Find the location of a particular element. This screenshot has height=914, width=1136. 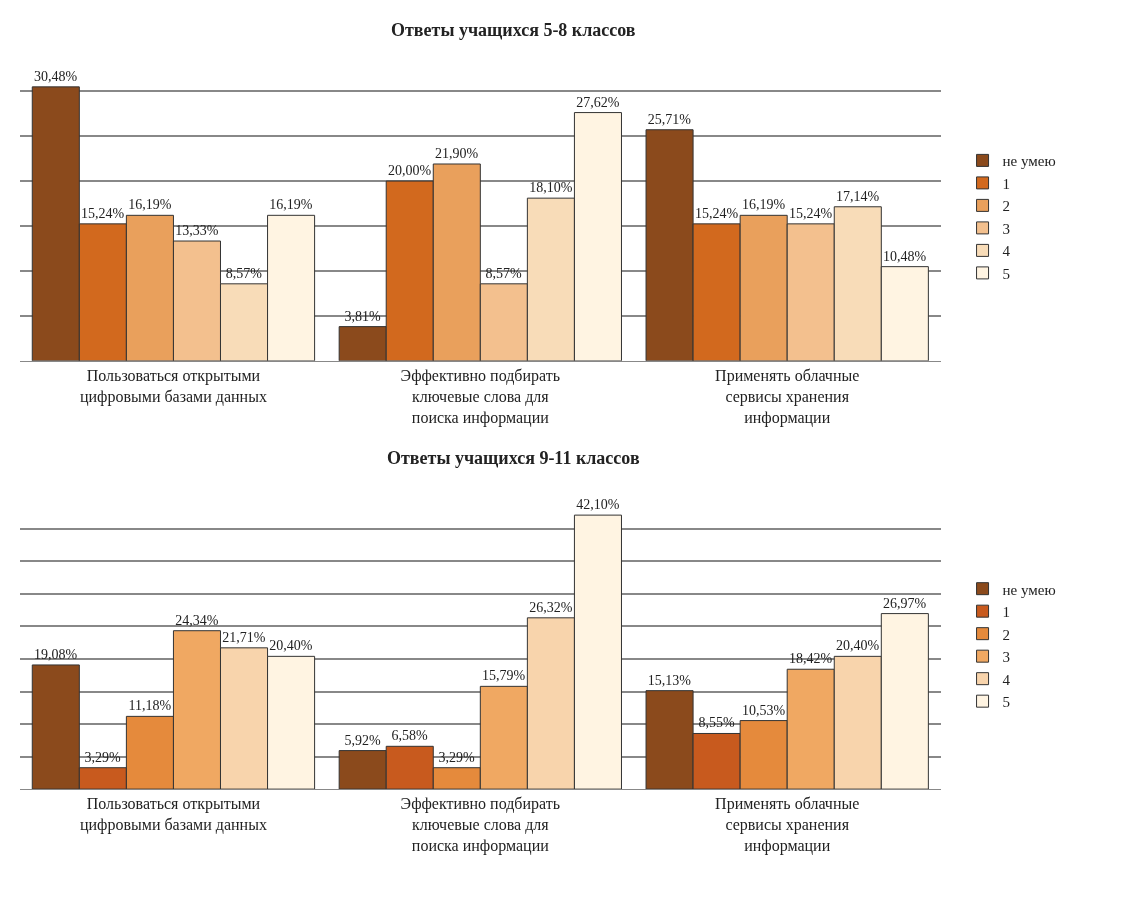

data-label: 21,71% is located at coordinates (244, 637).